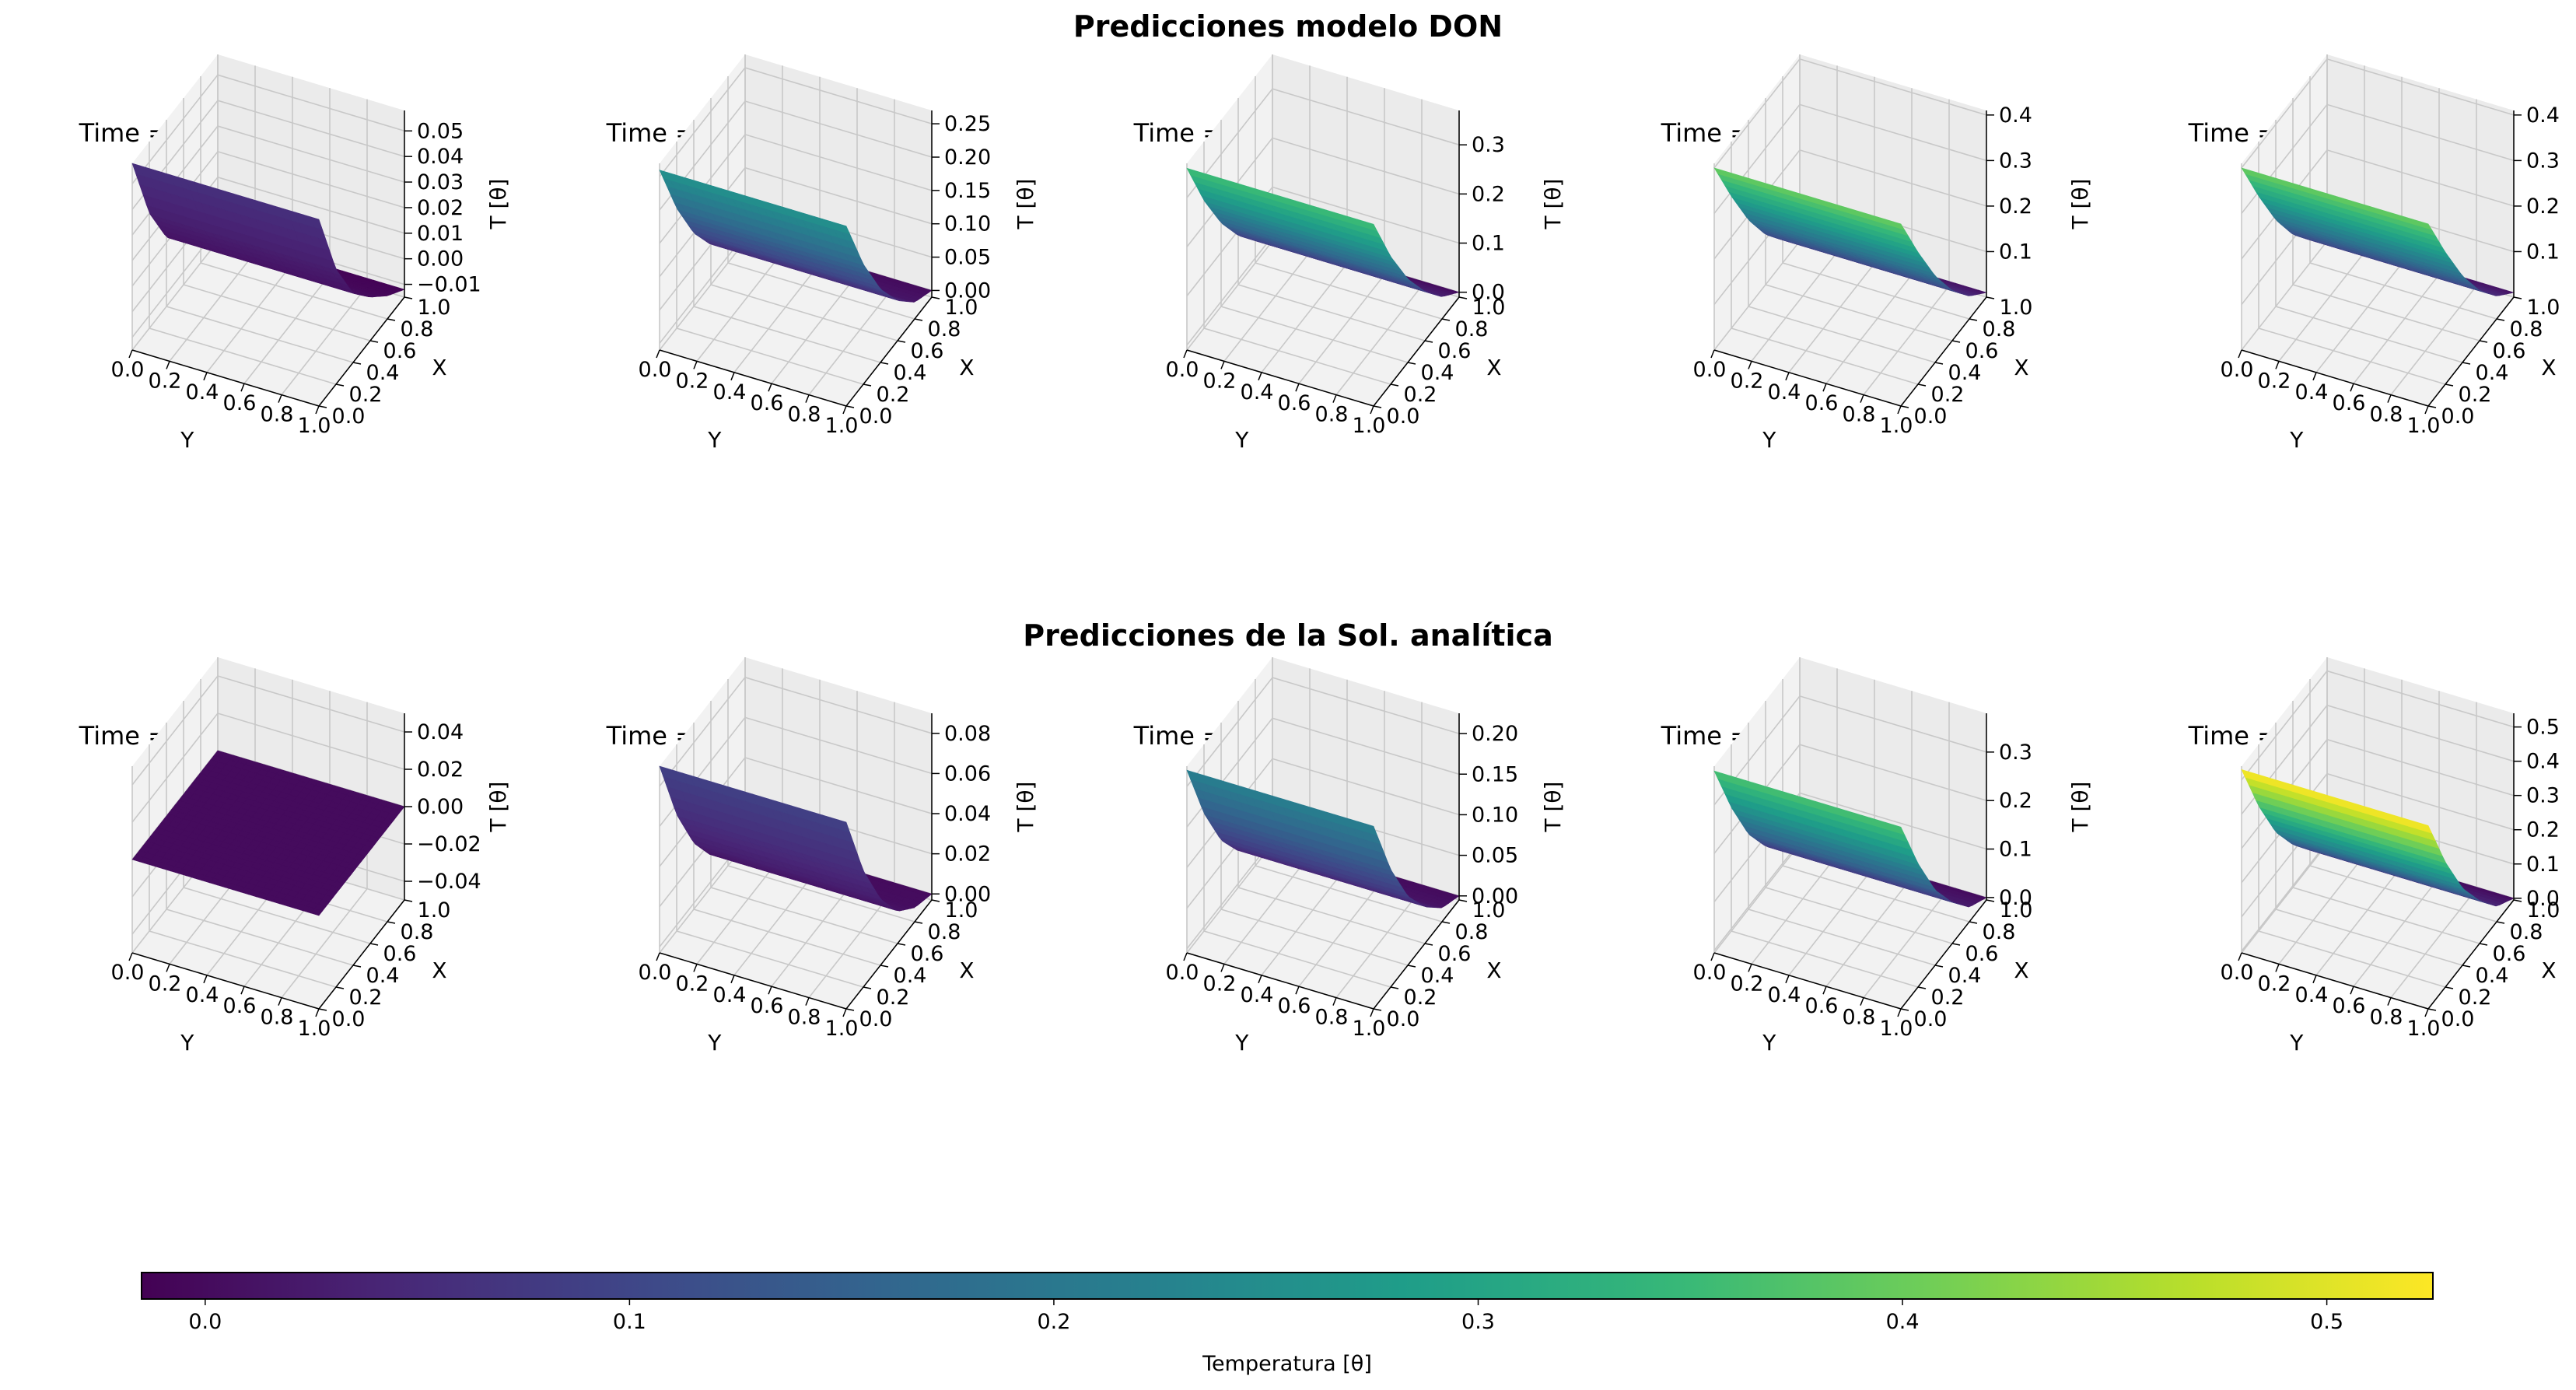 The height and width of the screenshot is (1390, 2576). Describe the element at coordinates (968, 124) in the screenshot. I see `z-tick-label: 0.25` at that location.